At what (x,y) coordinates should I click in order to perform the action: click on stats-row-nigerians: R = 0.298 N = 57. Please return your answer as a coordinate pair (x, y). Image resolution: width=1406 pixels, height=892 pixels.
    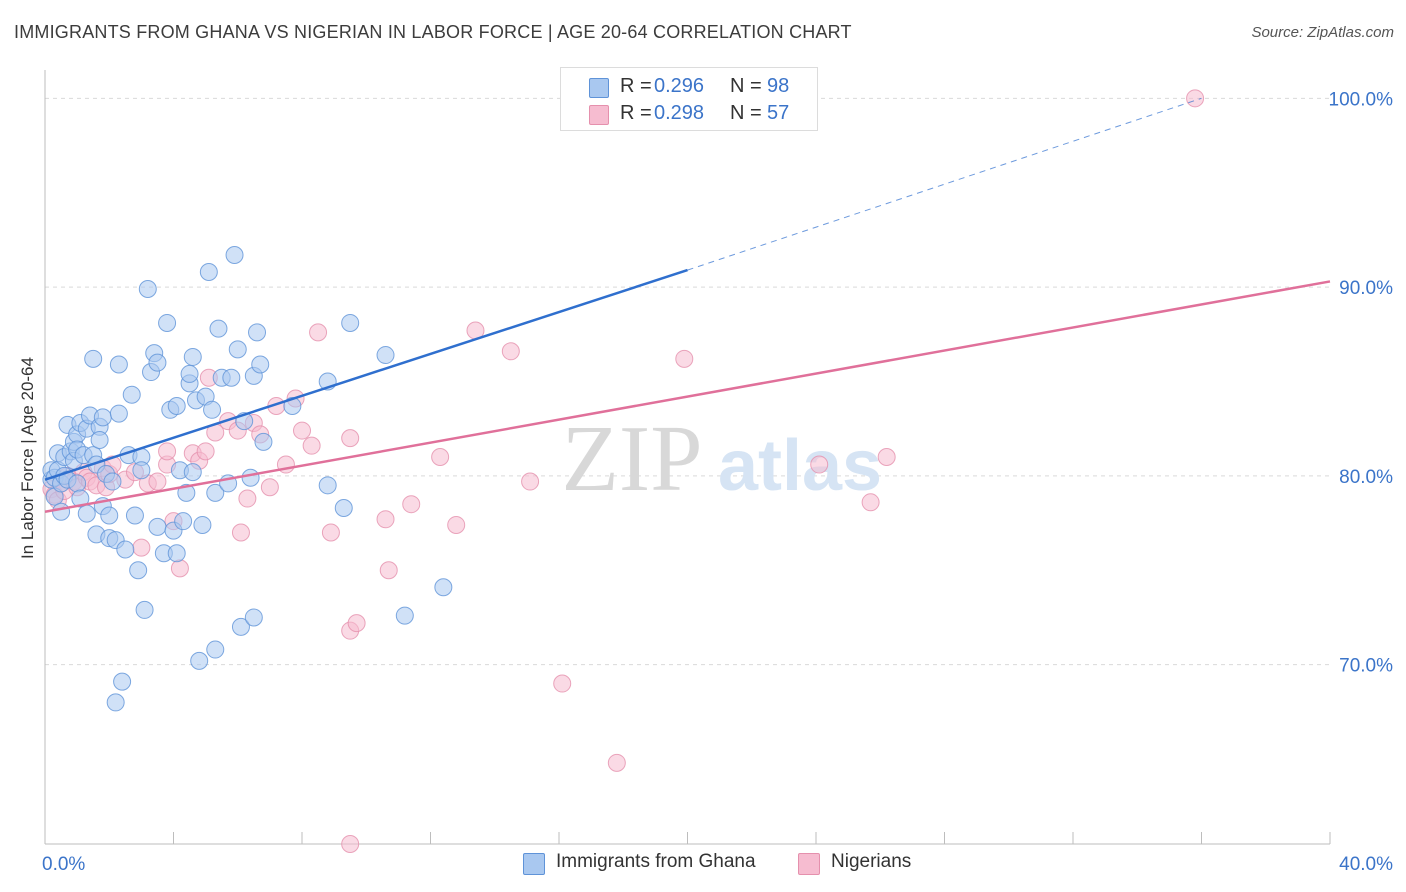
    Looking at the image, I should click on (689, 116).